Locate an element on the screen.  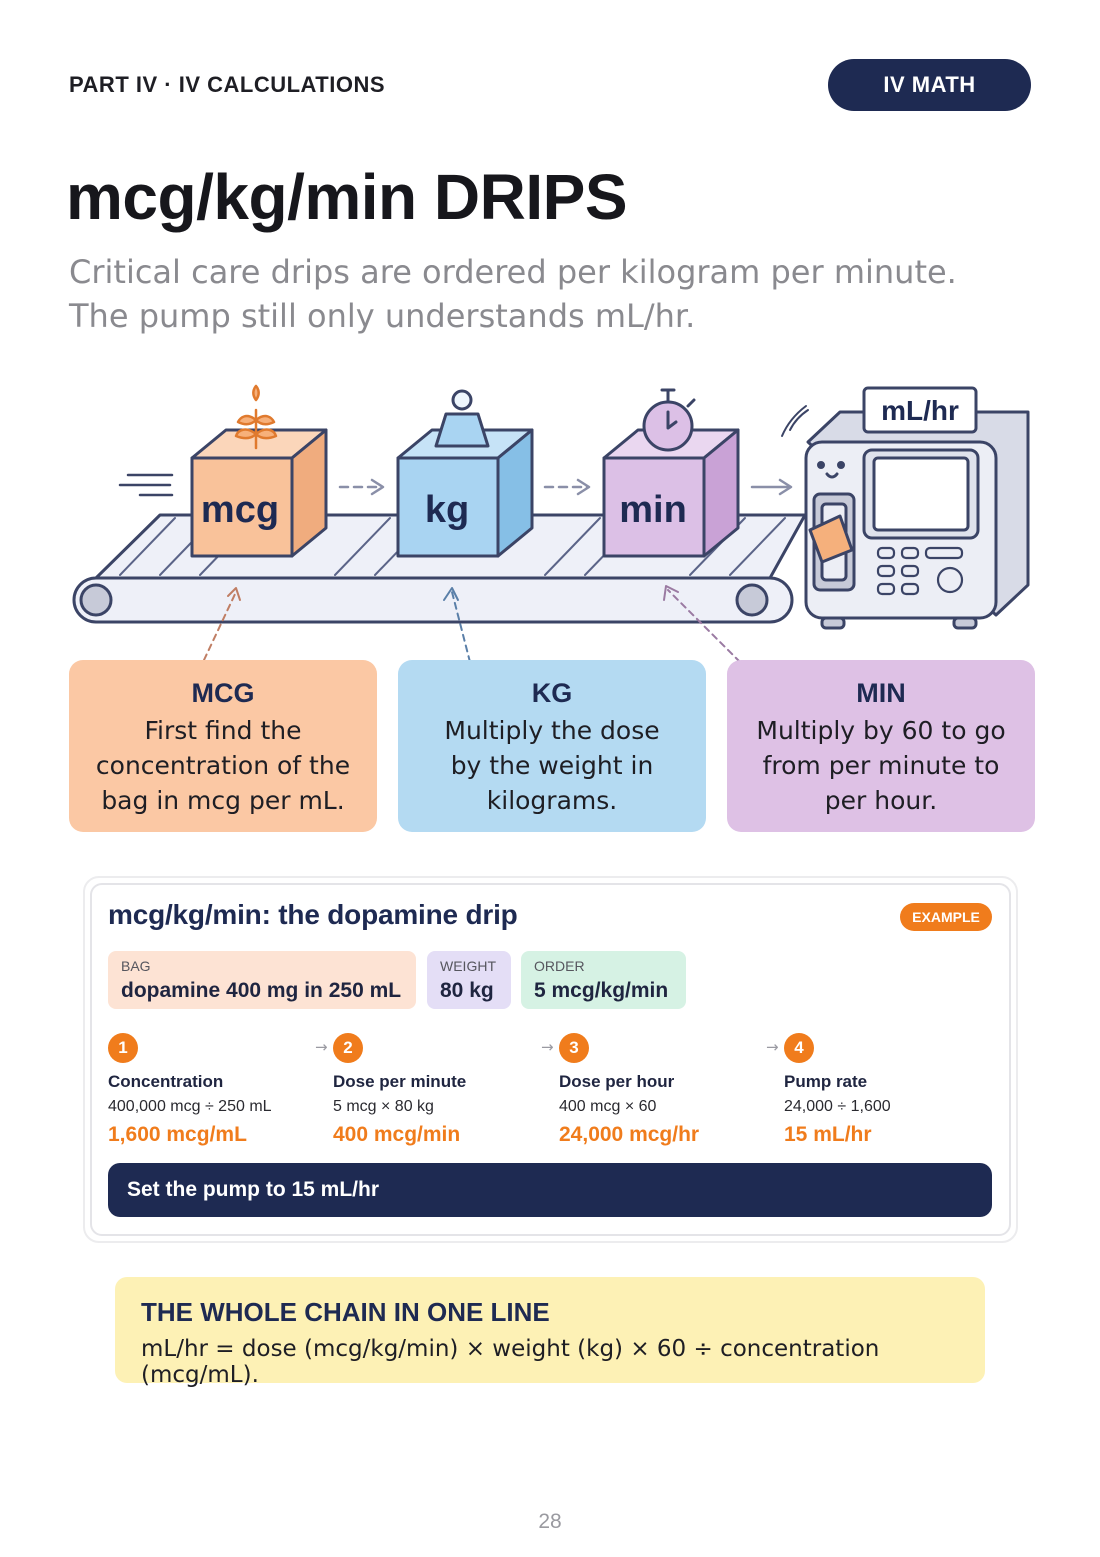
step-name: Dose per hour is located at coordinates (617, 1081).